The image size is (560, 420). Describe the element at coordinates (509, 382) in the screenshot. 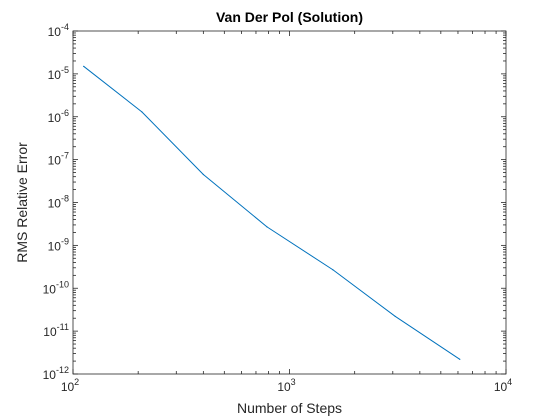

I see `x-tick-exponent: 4` at that location.